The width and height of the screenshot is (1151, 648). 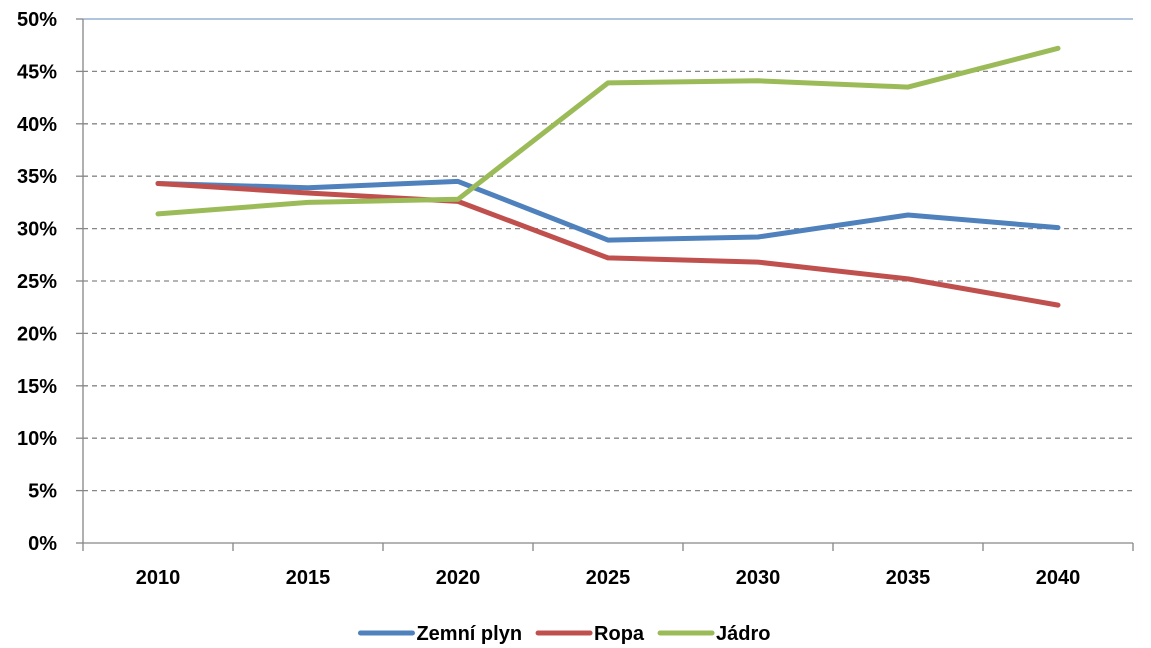 What do you see at coordinates (608, 566) in the screenshot?
I see `x-axis-ticks: 2010 2015 2020 2025 2030 2035 2040` at bounding box center [608, 566].